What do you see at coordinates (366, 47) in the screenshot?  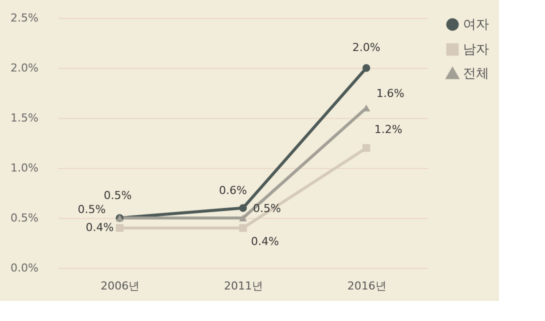 I see `data-label: 2.0%` at bounding box center [366, 47].